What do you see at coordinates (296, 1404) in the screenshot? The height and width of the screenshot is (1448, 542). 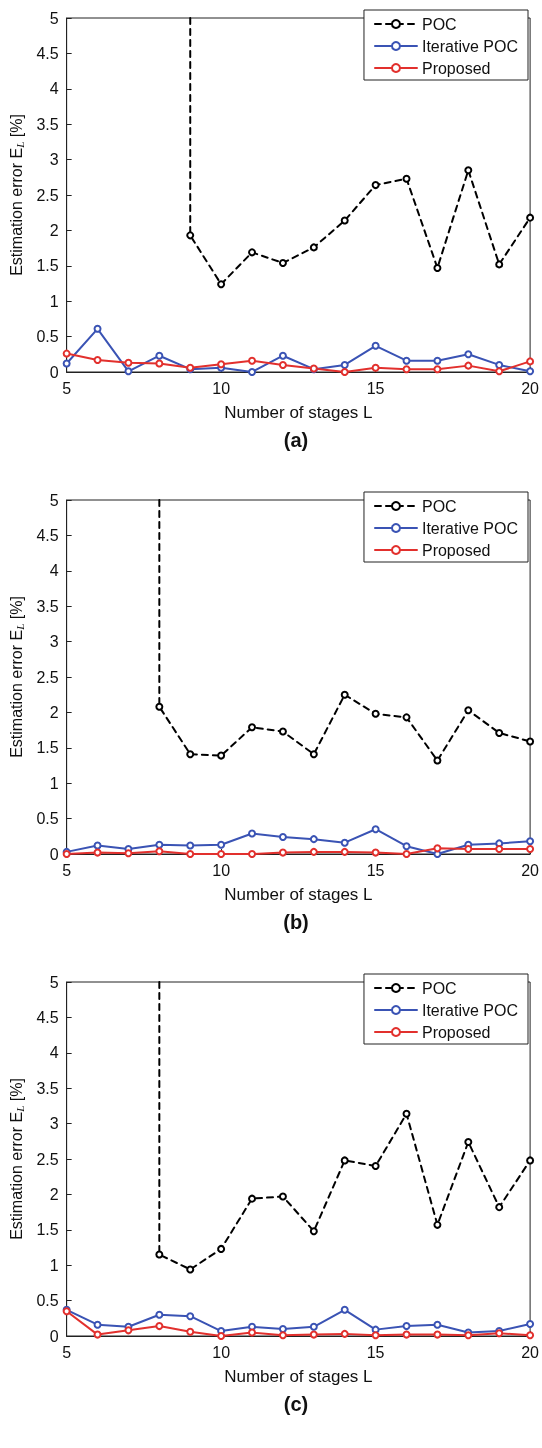 I see `text: (c)` at bounding box center [296, 1404].